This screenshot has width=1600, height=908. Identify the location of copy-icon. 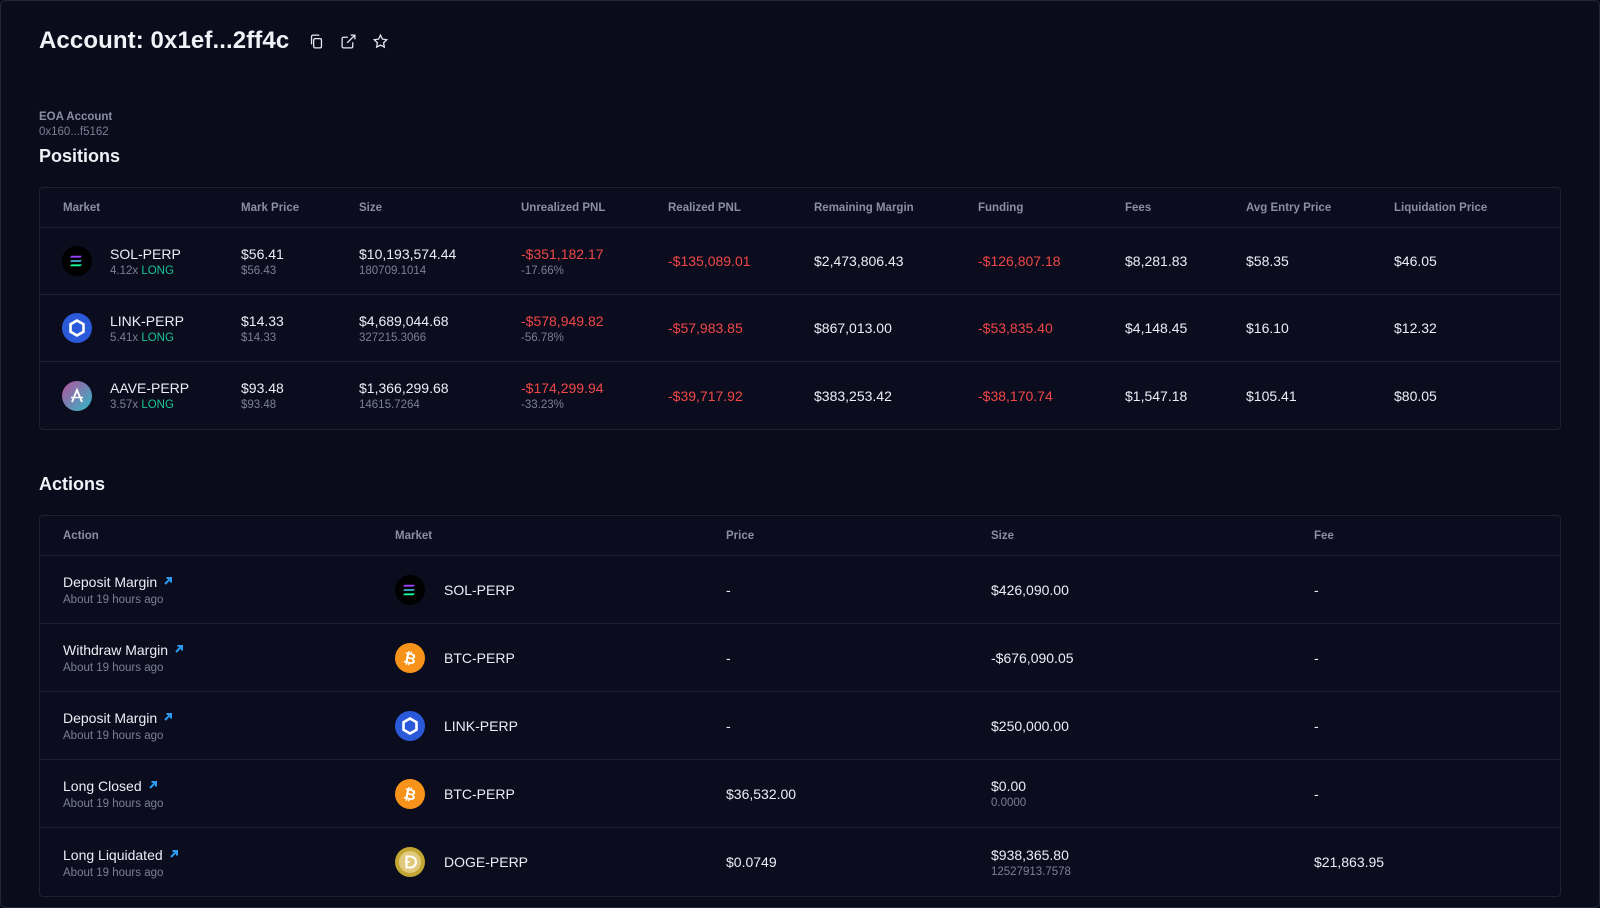
(316, 41).